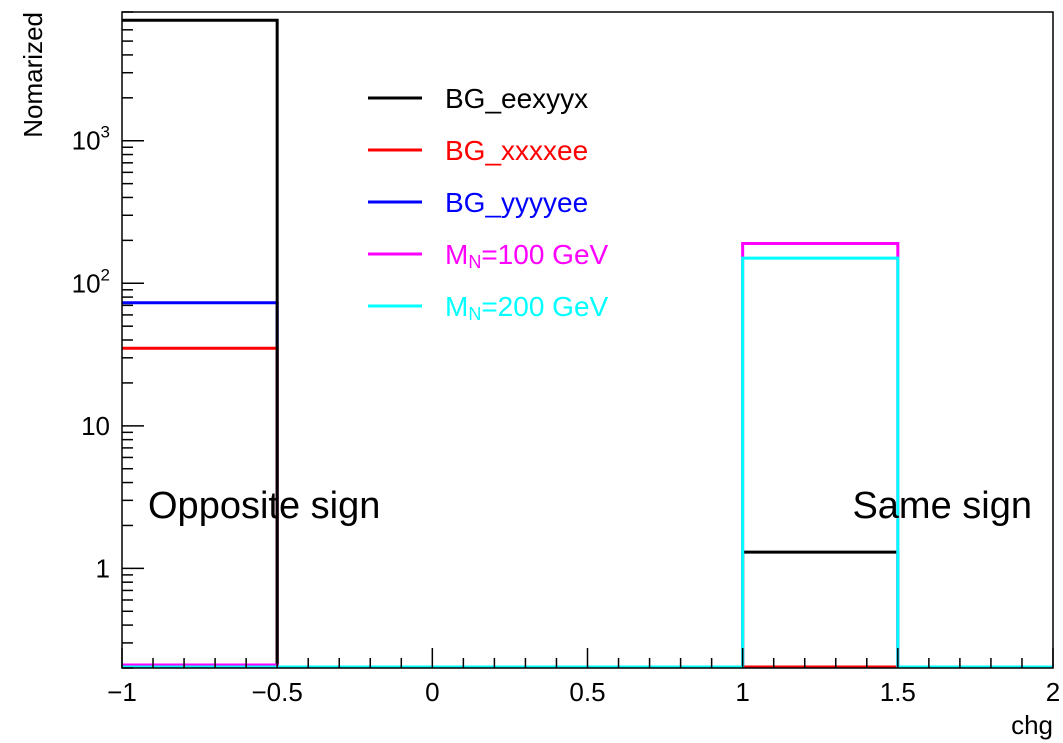 The image size is (1063, 743). I want to click on y-tick-label: 1, so click(103, 568).